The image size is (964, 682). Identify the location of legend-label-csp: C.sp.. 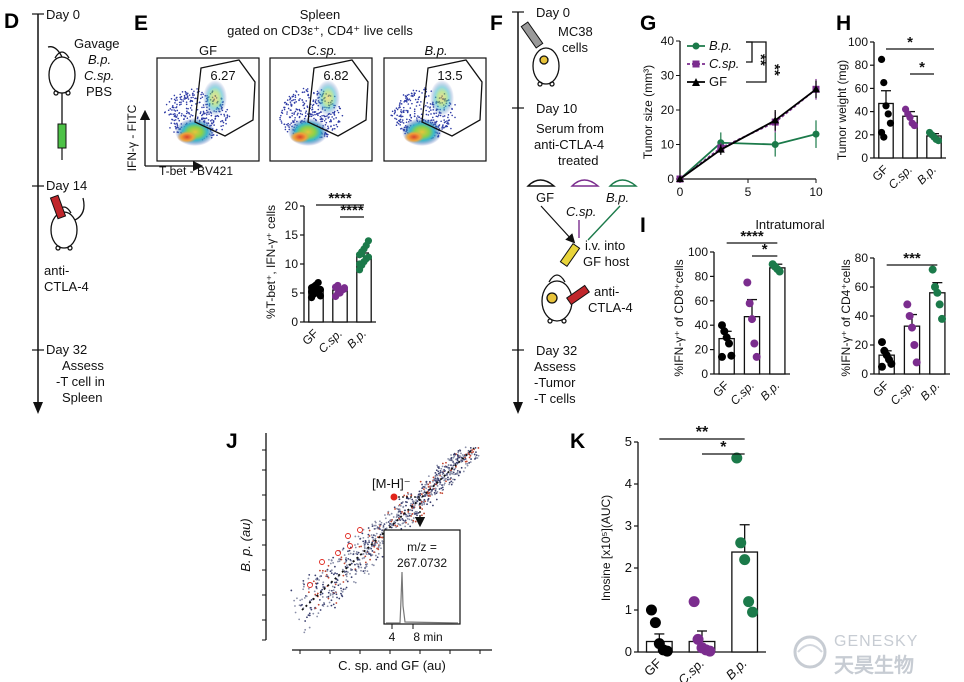
(724, 63).